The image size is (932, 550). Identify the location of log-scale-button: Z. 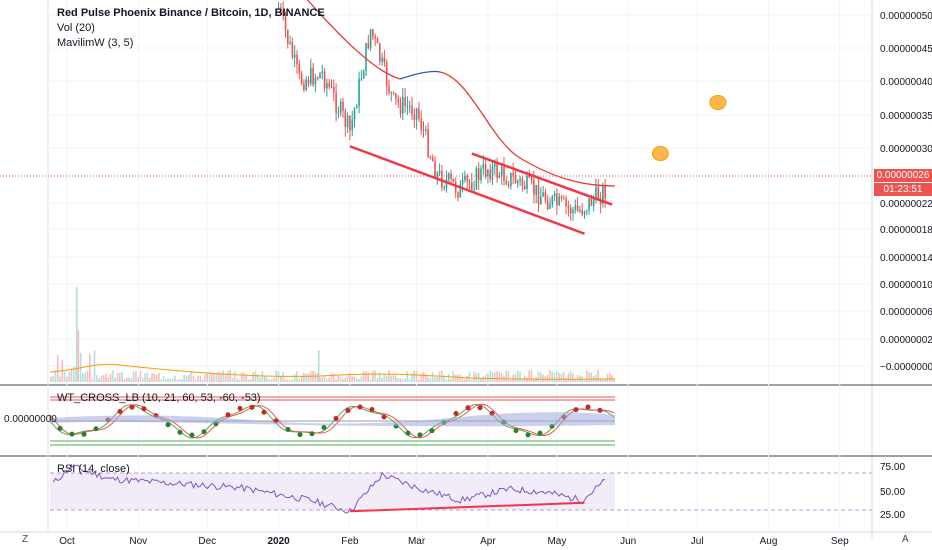
(25, 539).